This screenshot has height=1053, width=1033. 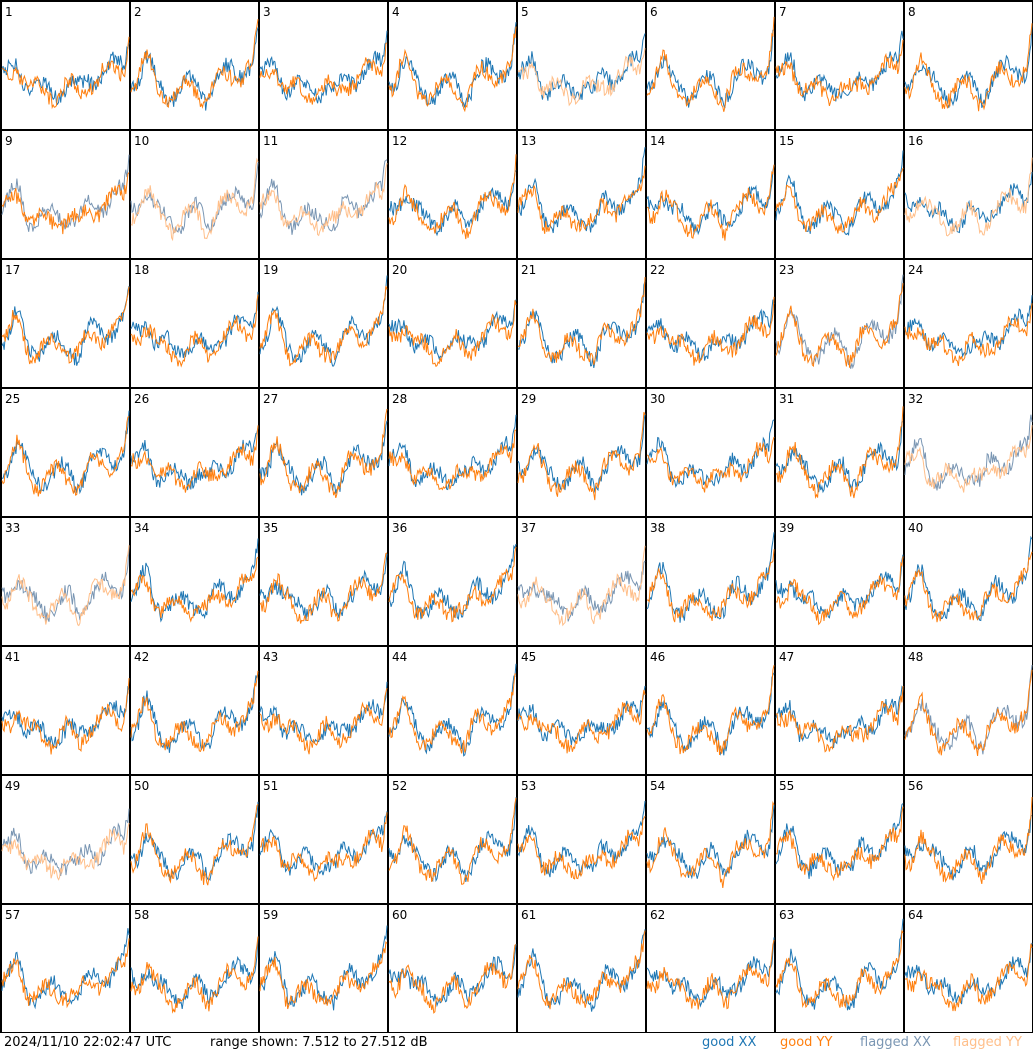 I want to click on panel-label: 64, so click(x=915, y=915).